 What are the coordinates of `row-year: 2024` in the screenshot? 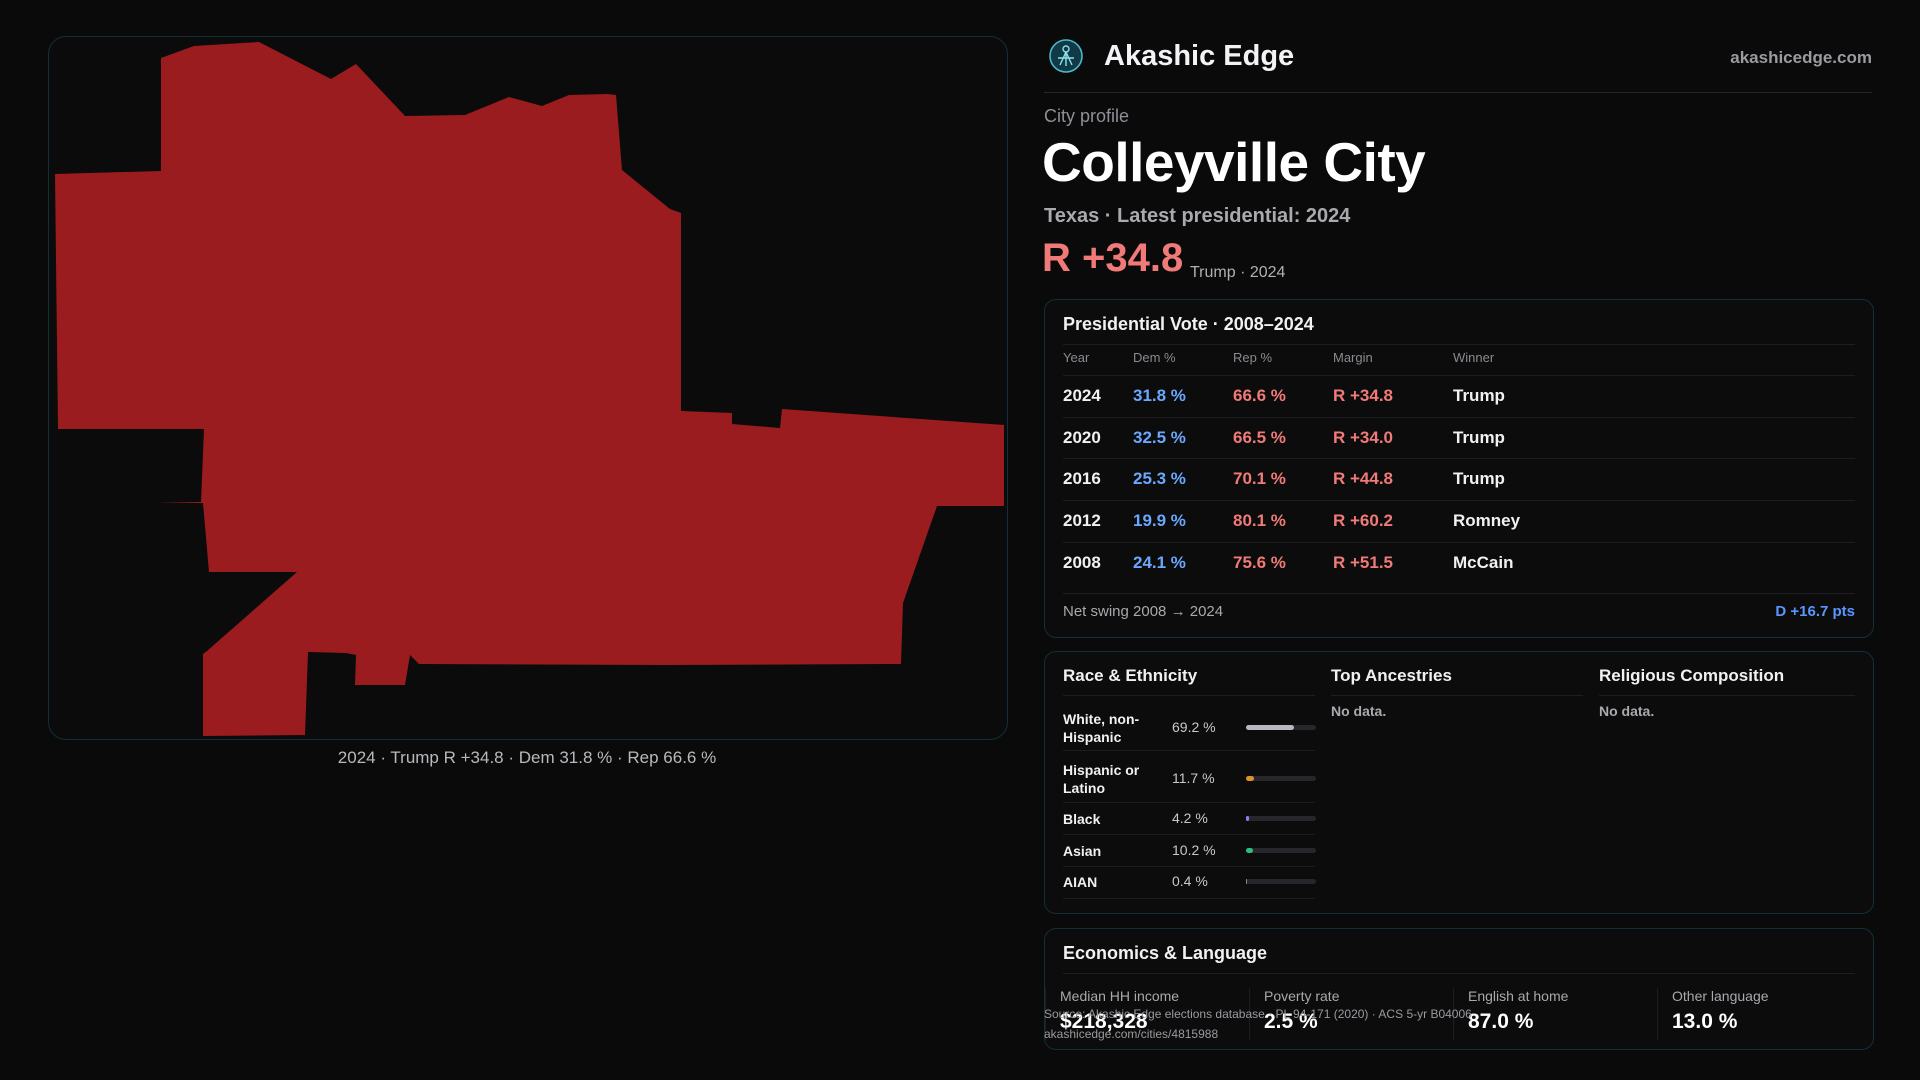 It's located at (1082, 395).